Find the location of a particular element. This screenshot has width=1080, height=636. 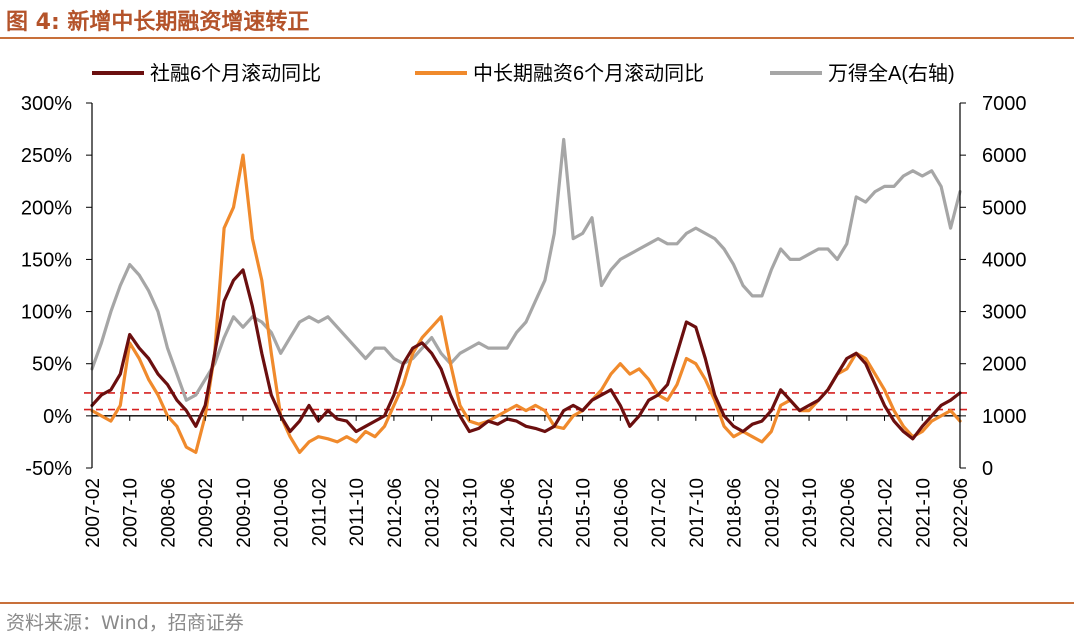

x-tick-label: 2020-06 is located at coordinates (848, 513).